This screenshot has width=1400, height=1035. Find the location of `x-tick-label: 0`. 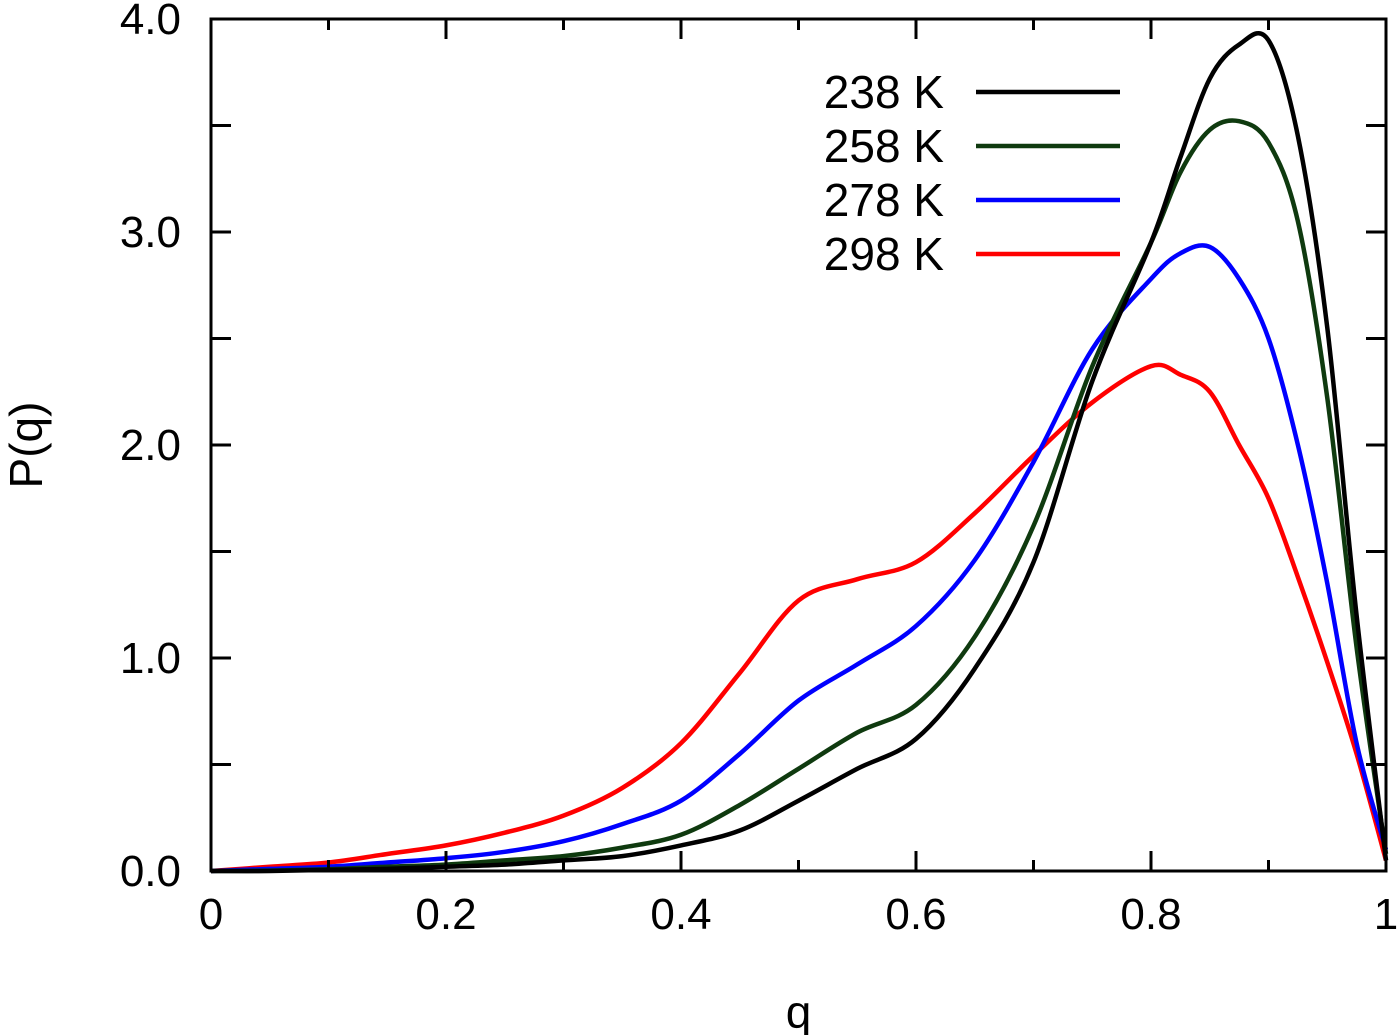

x-tick-label: 0 is located at coordinates (211, 914).